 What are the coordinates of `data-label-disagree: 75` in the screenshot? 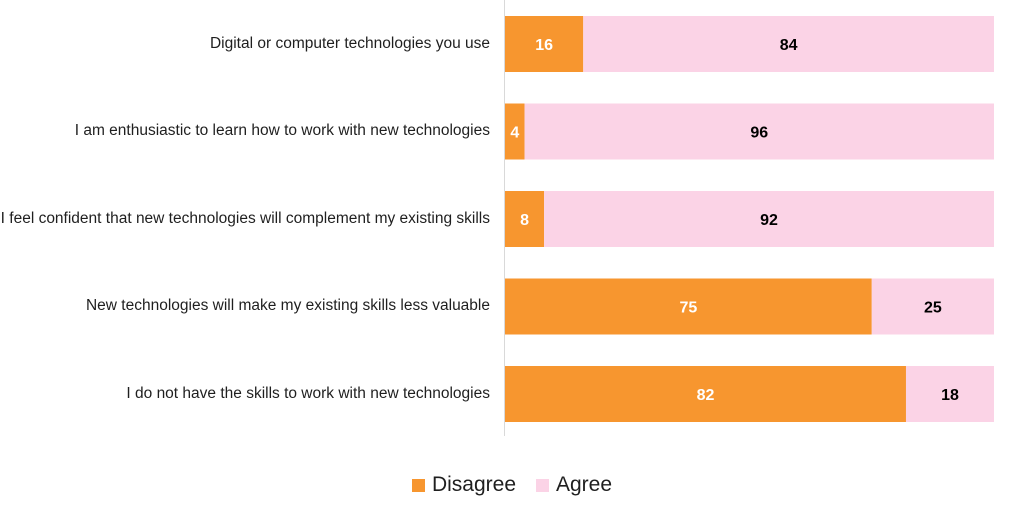 It's located at (688, 308).